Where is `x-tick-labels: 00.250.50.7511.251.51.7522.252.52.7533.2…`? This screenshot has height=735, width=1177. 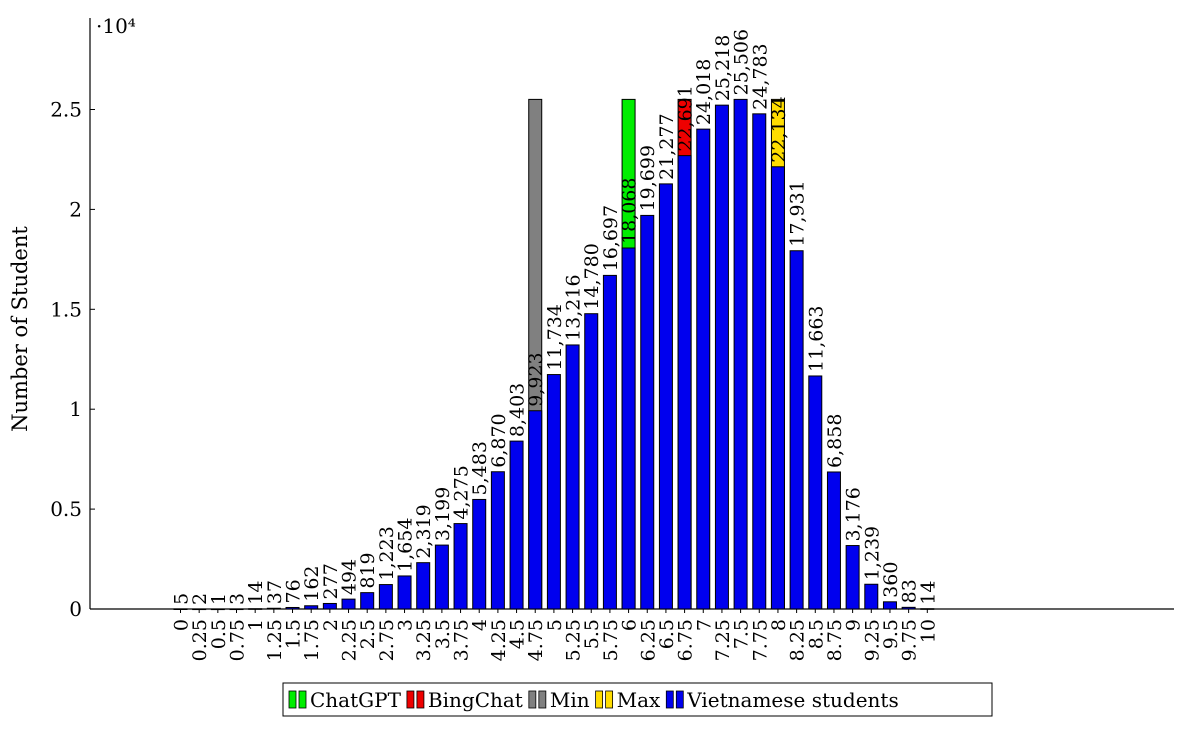 x-tick-labels: 00.250.50.7511.251.51.7522.252.52.7533.2… is located at coordinates (555, 640).